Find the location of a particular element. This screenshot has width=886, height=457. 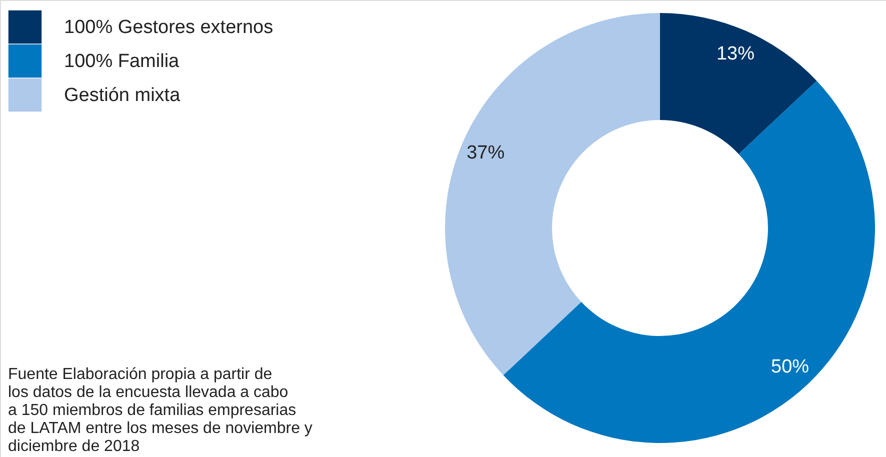

data-label: 37% is located at coordinates (485, 153).